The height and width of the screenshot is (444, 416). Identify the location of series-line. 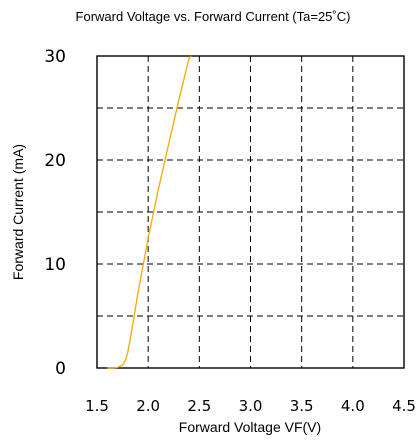
(149, 212).